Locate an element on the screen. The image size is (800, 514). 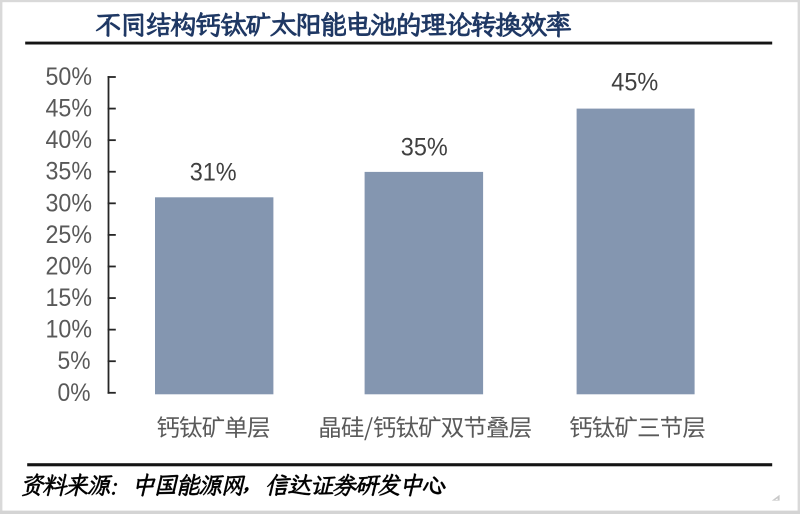
svg-text: 15% is located at coordinates (69, 298).